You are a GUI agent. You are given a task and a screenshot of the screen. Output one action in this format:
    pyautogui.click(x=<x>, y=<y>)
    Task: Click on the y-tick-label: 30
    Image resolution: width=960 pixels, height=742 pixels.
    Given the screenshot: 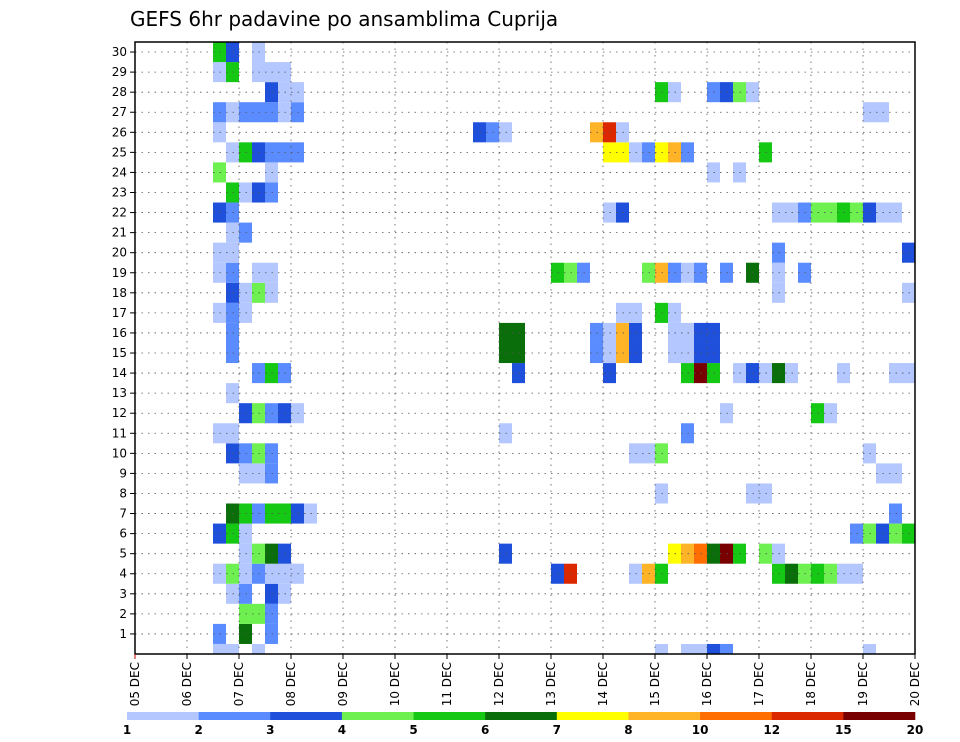 What is the action you would take?
    pyautogui.click(x=119, y=52)
    